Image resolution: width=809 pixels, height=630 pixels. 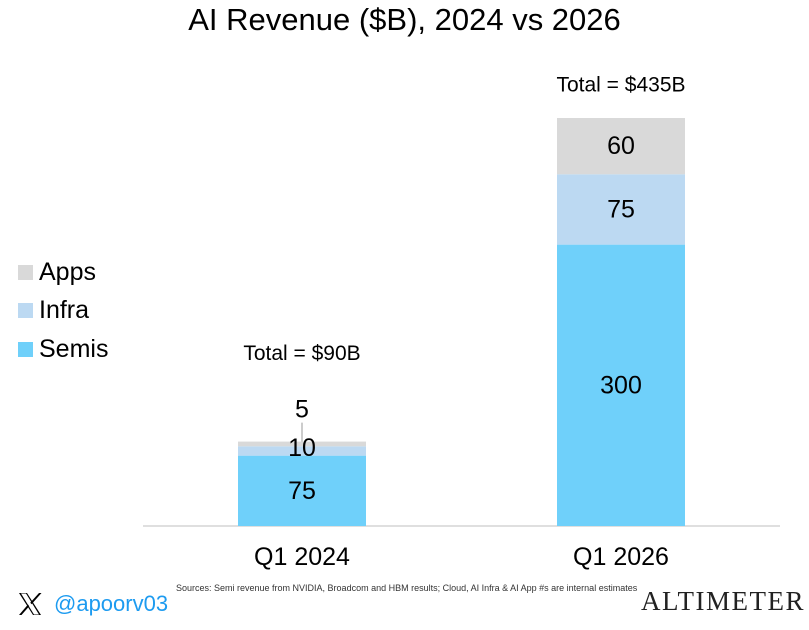 I want to click on data-label-apps-2: 60, so click(x=621, y=146).